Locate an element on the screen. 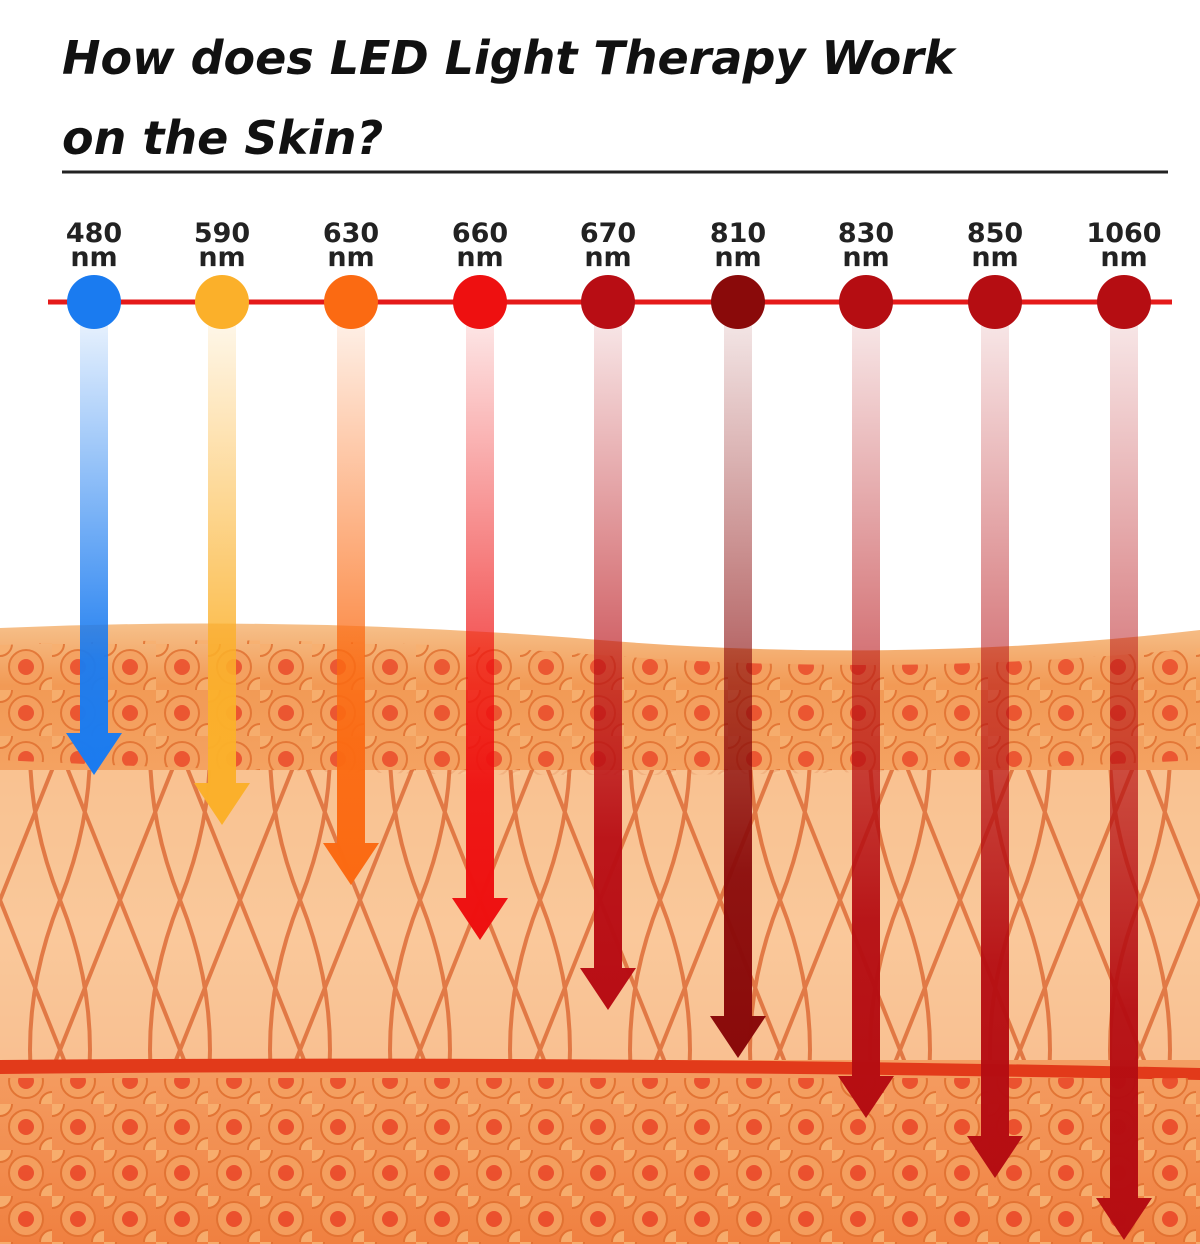 The height and width of the screenshot is (1244, 1200). wavelength-value: 480 is located at coordinates (94, 233).